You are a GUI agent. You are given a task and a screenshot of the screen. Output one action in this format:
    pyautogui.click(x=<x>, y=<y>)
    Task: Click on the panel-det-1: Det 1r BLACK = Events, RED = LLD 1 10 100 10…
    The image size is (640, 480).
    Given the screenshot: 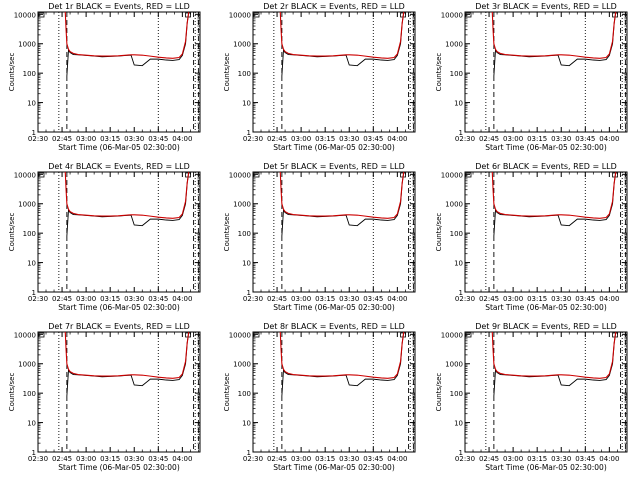 What is the action you would take?
    pyautogui.click(x=104, y=77)
    